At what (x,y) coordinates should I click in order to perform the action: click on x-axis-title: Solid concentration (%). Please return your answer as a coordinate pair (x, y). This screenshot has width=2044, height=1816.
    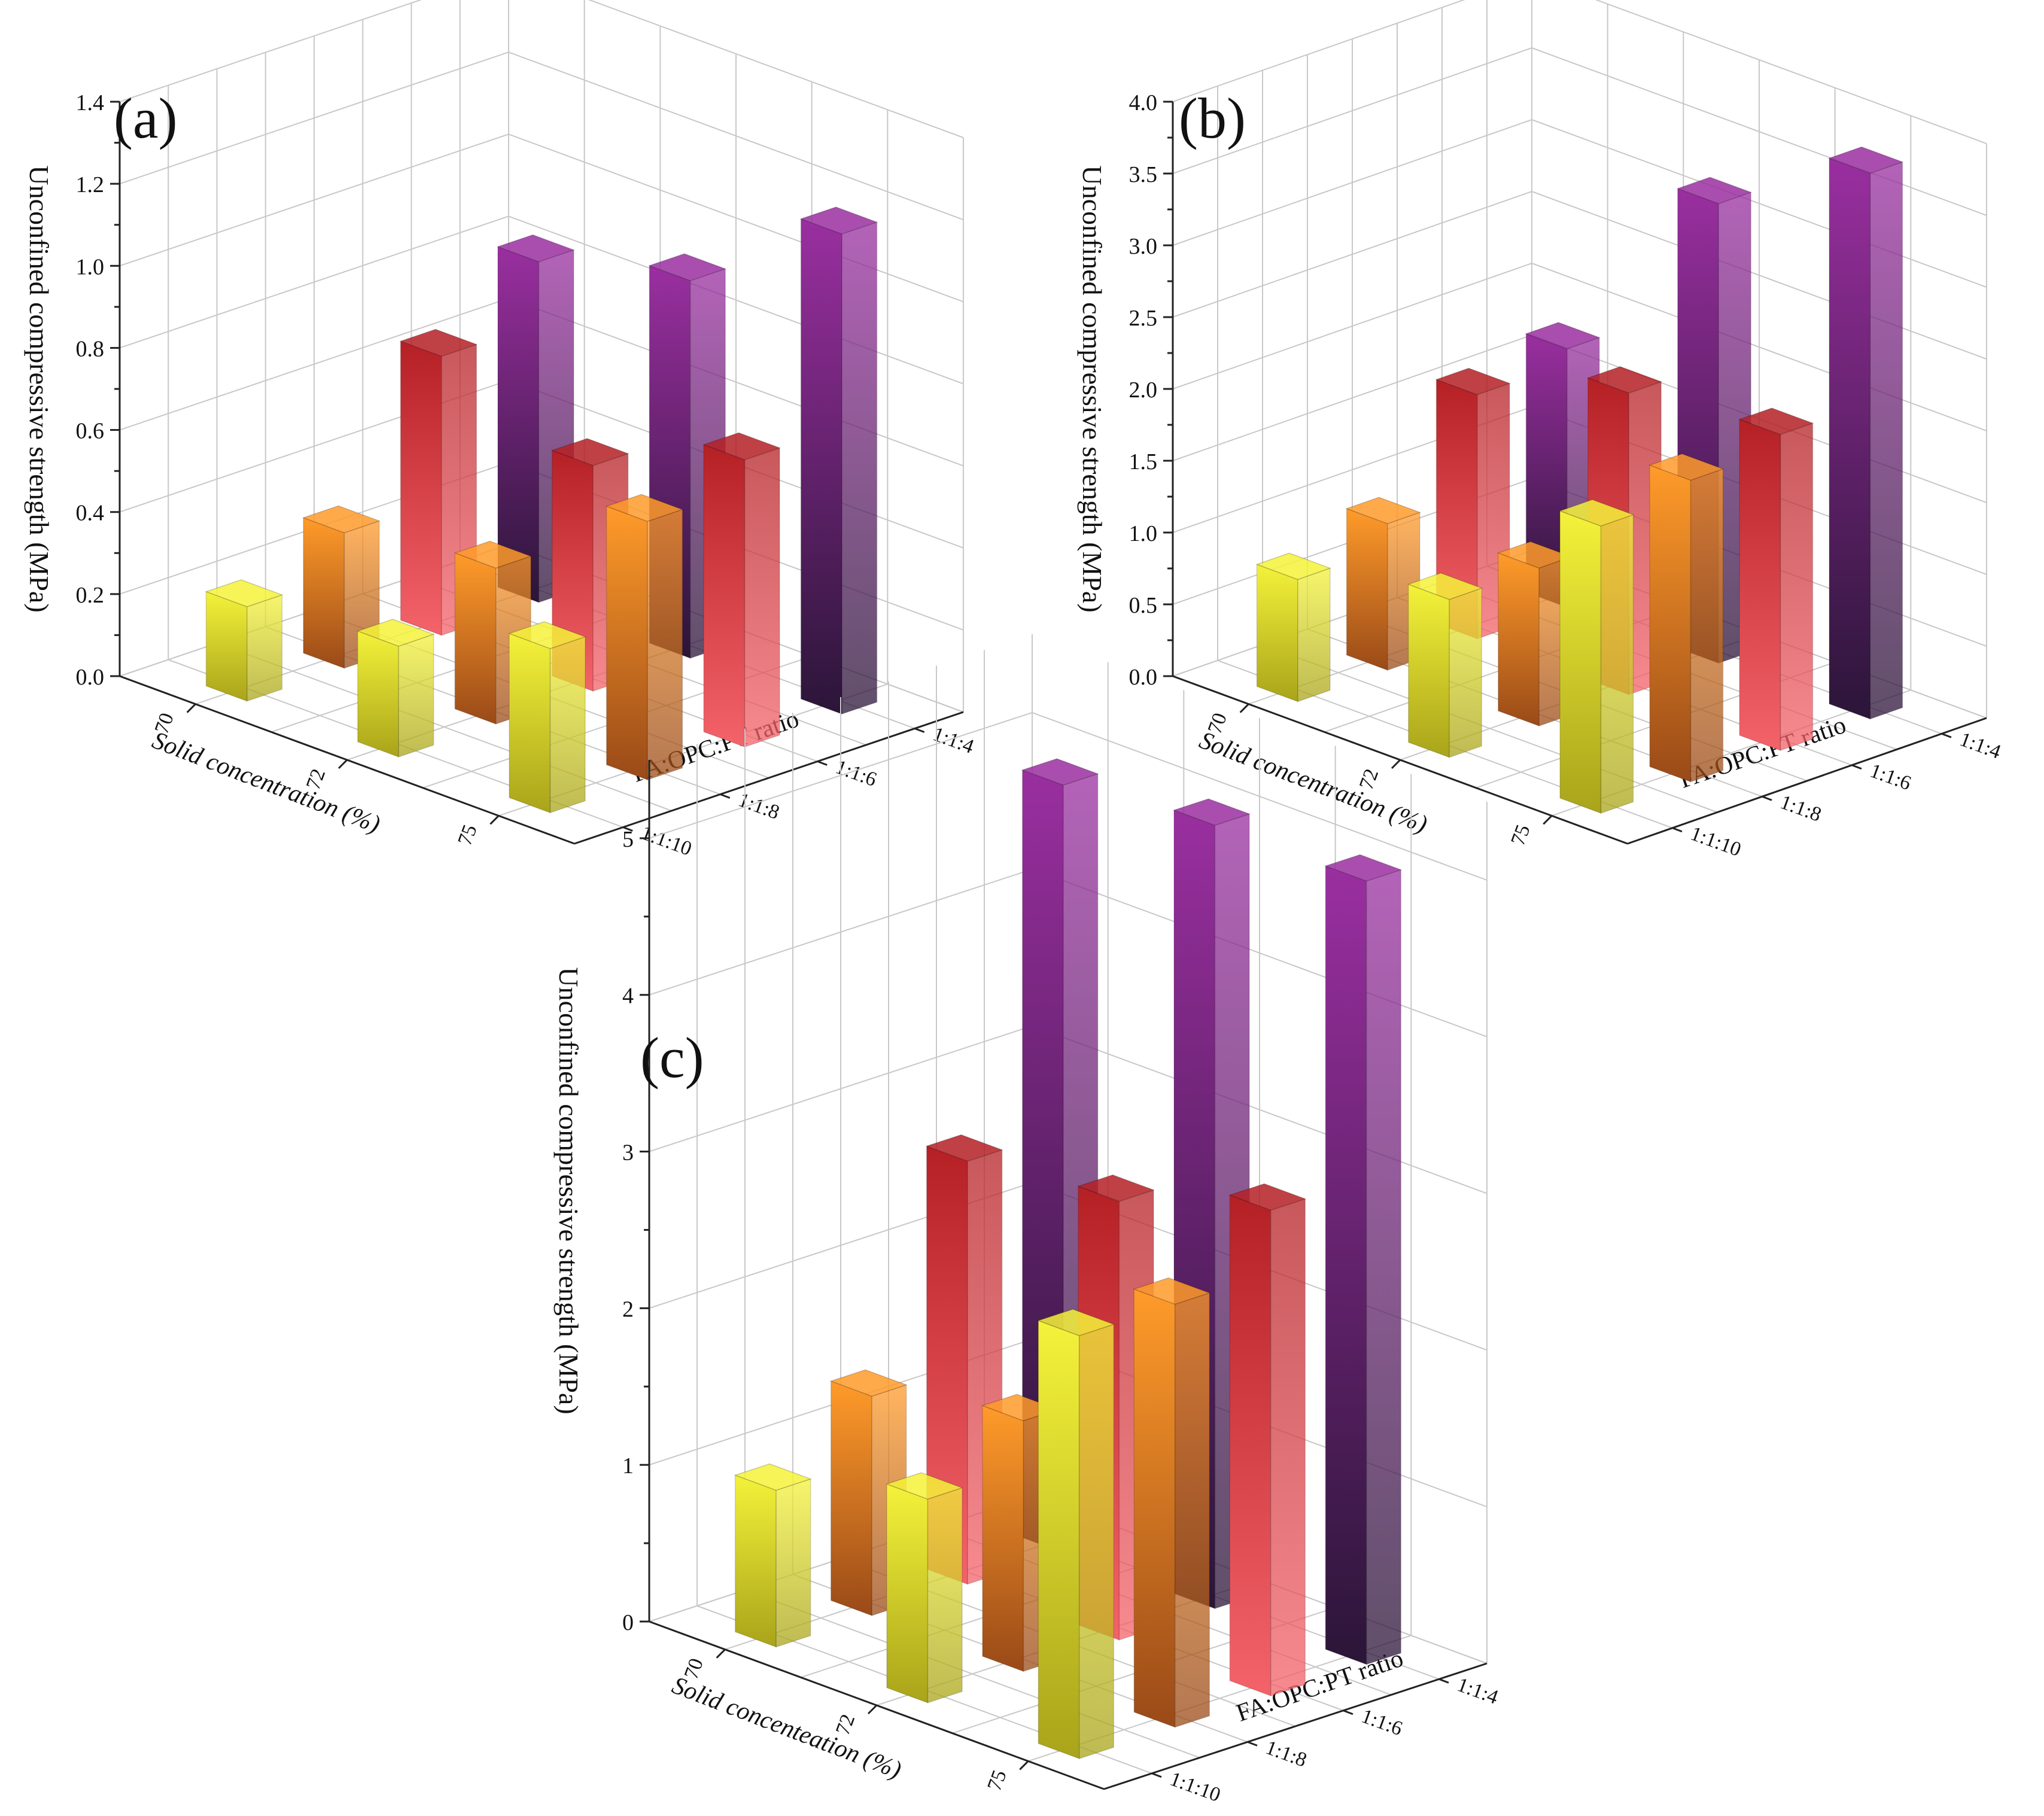
    Looking at the image, I should click on (266, 782).